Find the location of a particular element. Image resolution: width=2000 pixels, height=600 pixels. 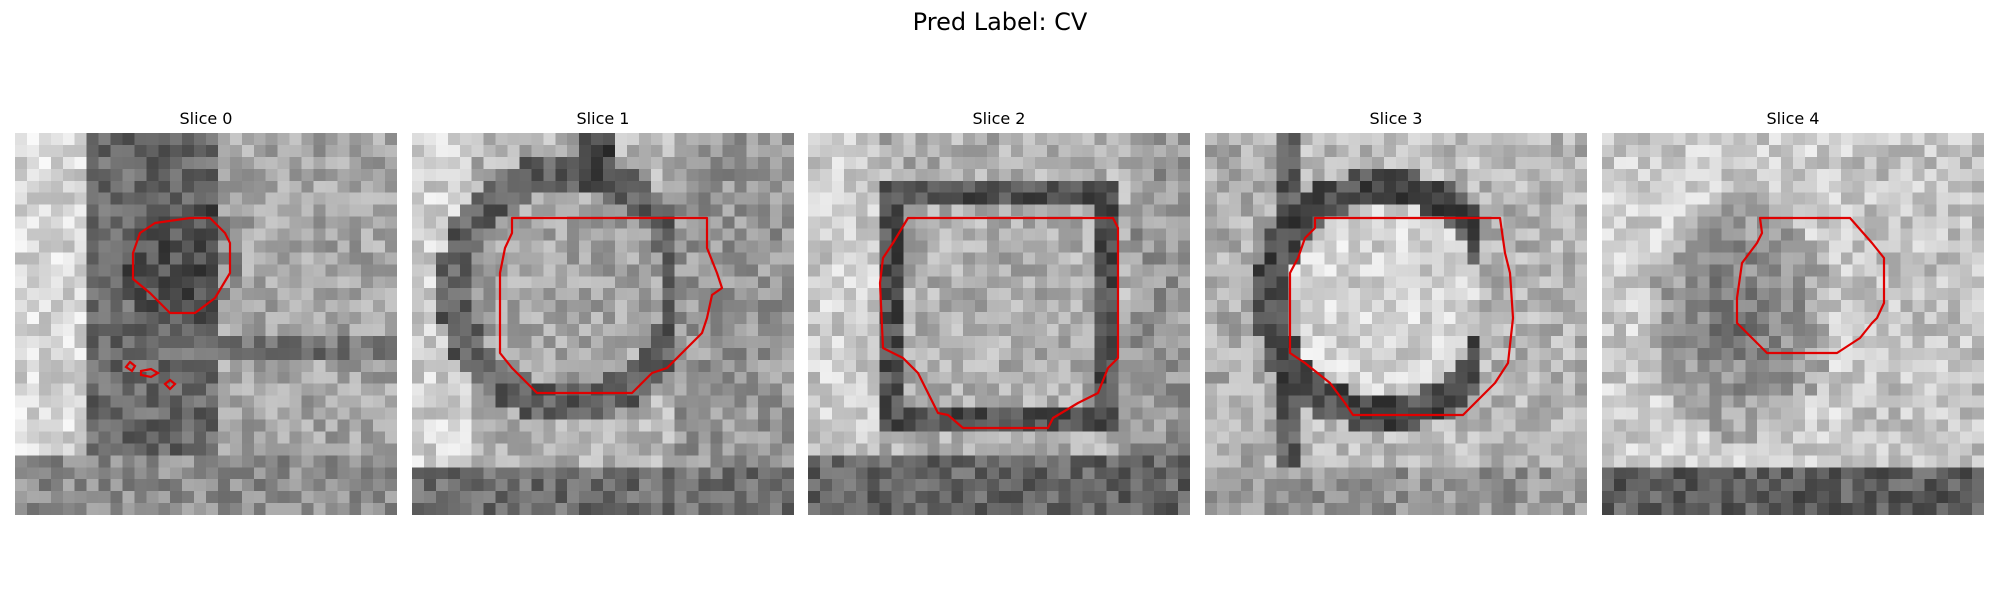

slice-panel-4: Slice 4 is located at coordinates (1793, 311).